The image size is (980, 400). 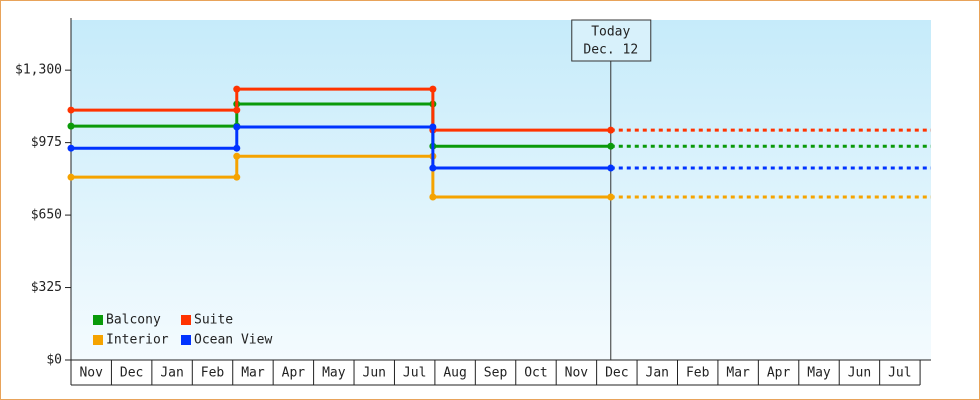 I want to click on today-label: Today, so click(x=610, y=32).